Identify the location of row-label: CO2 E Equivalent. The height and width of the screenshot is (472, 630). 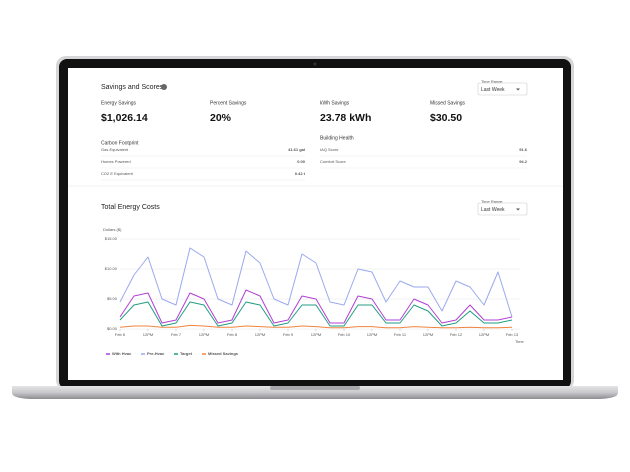
(117, 173).